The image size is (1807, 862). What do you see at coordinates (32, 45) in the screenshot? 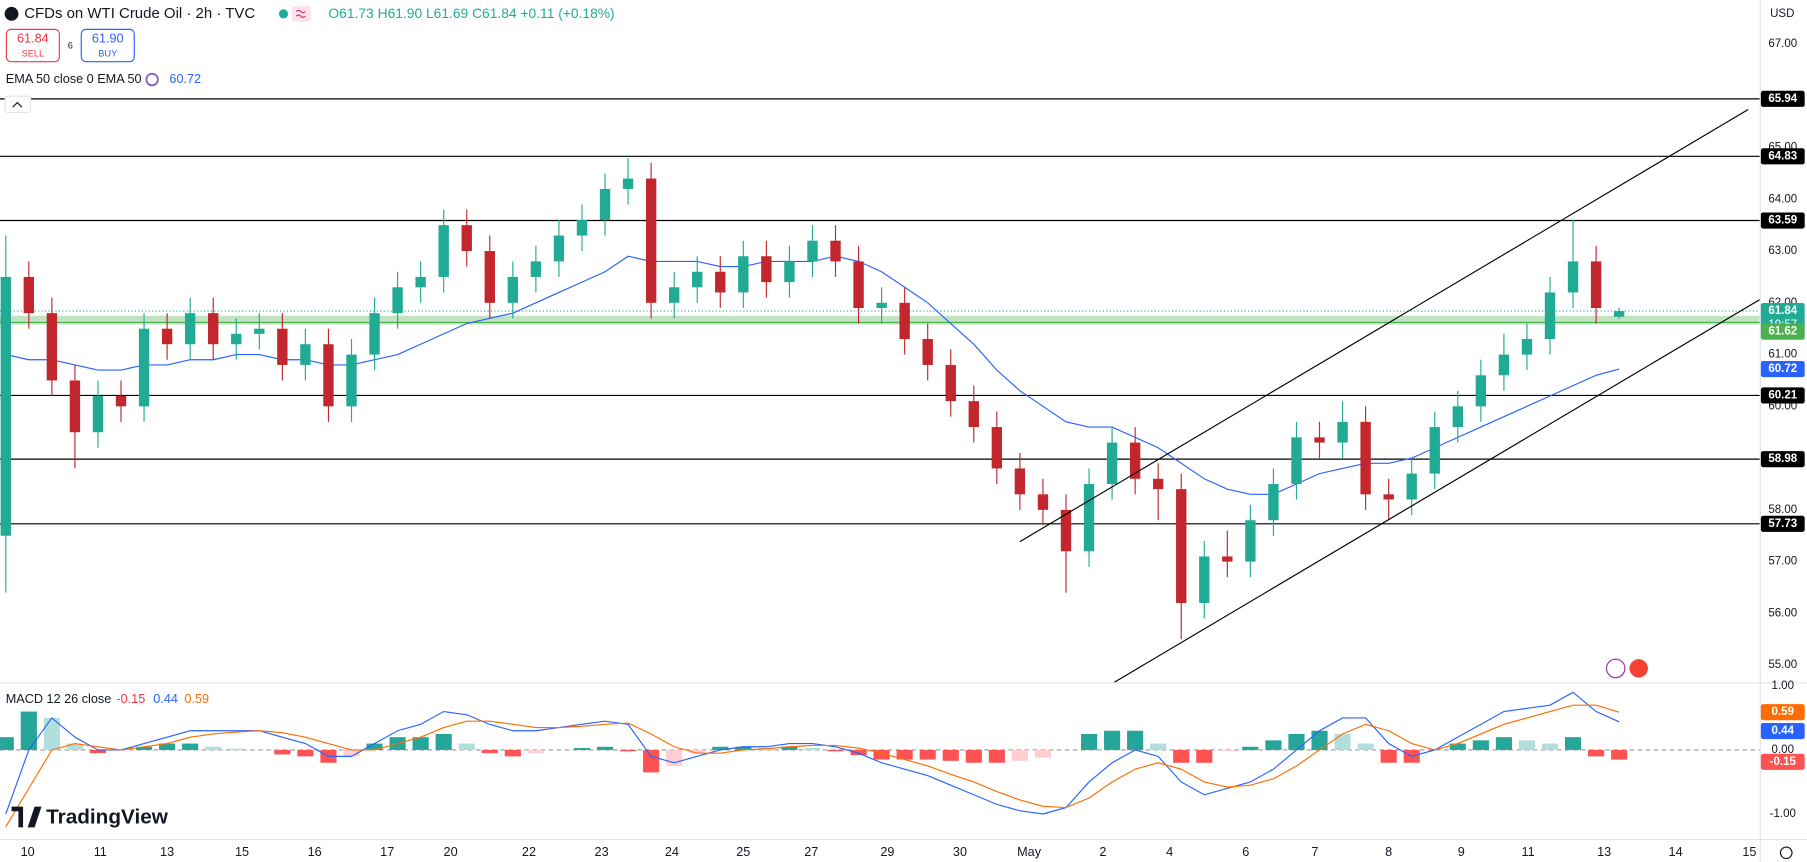
I see `sell-button` at bounding box center [32, 45].